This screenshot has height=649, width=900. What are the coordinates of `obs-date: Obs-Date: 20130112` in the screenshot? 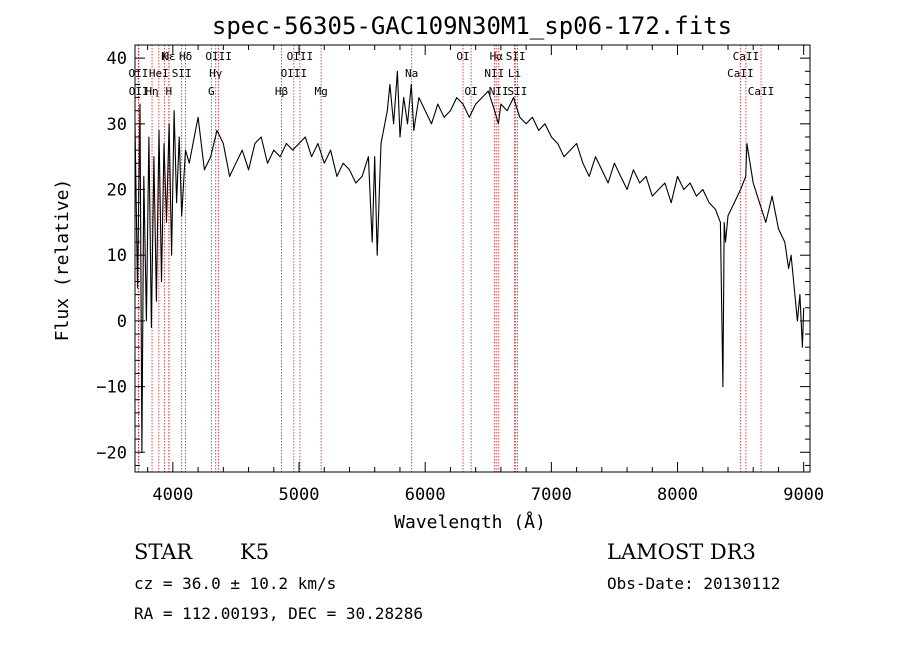 It's located at (694, 583).